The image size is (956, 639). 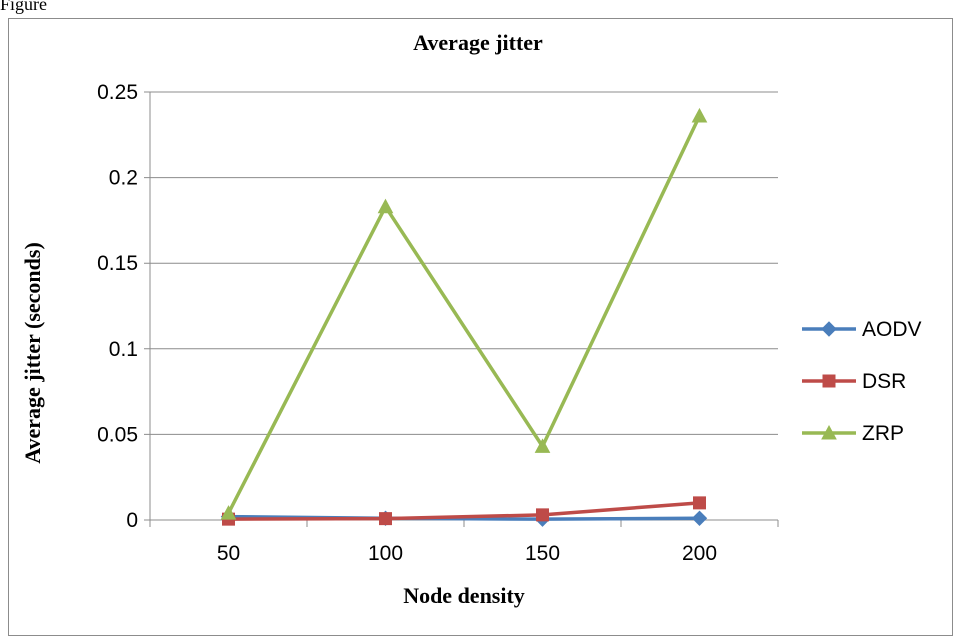 What do you see at coordinates (123, 178) in the screenshot?
I see `y-tick-label: 0.2` at bounding box center [123, 178].